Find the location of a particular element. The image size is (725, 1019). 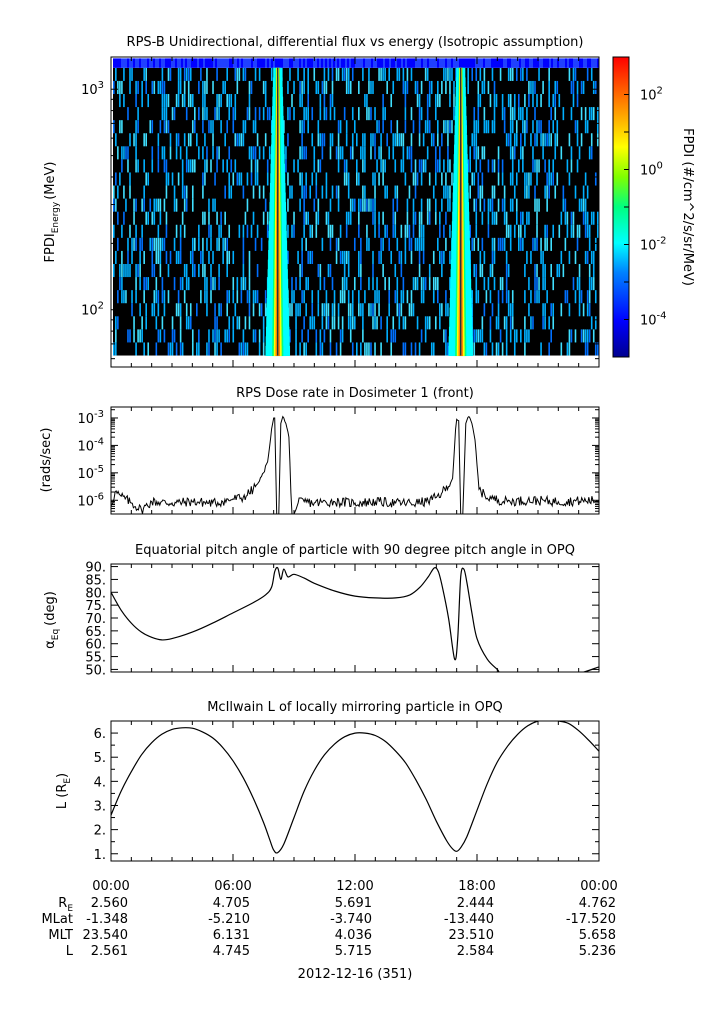

y-tick-label: 55. is located at coordinates (95, 658).